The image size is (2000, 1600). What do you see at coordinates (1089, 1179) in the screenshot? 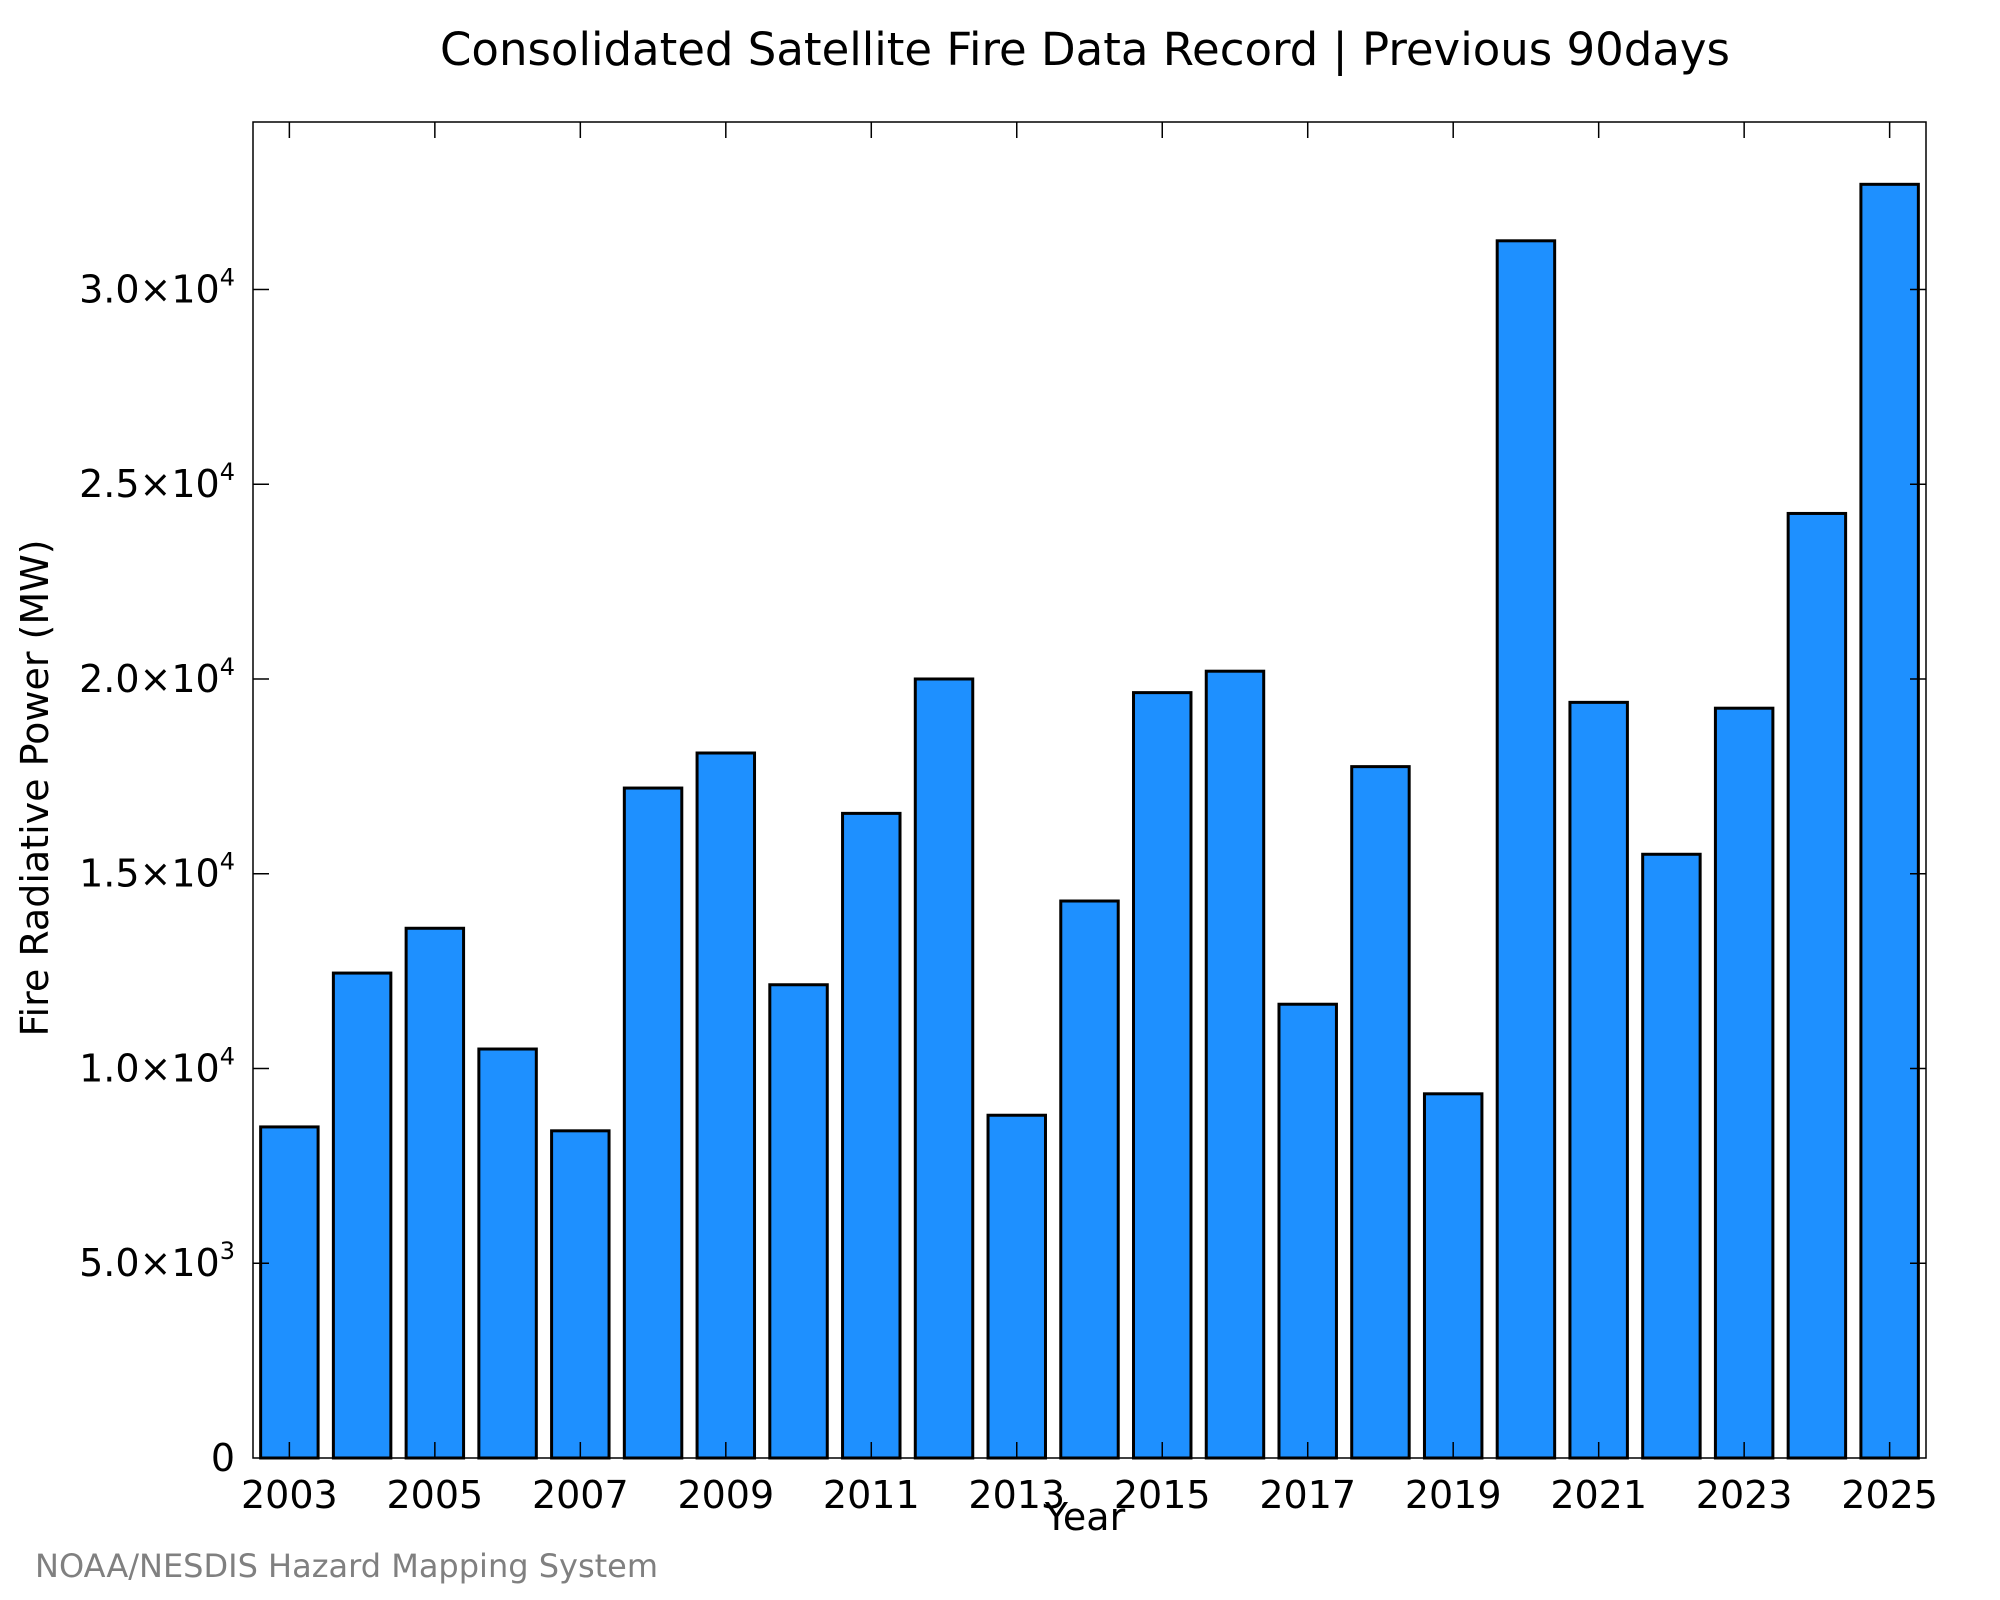
I see `bar-2014` at bounding box center [1089, 1179].